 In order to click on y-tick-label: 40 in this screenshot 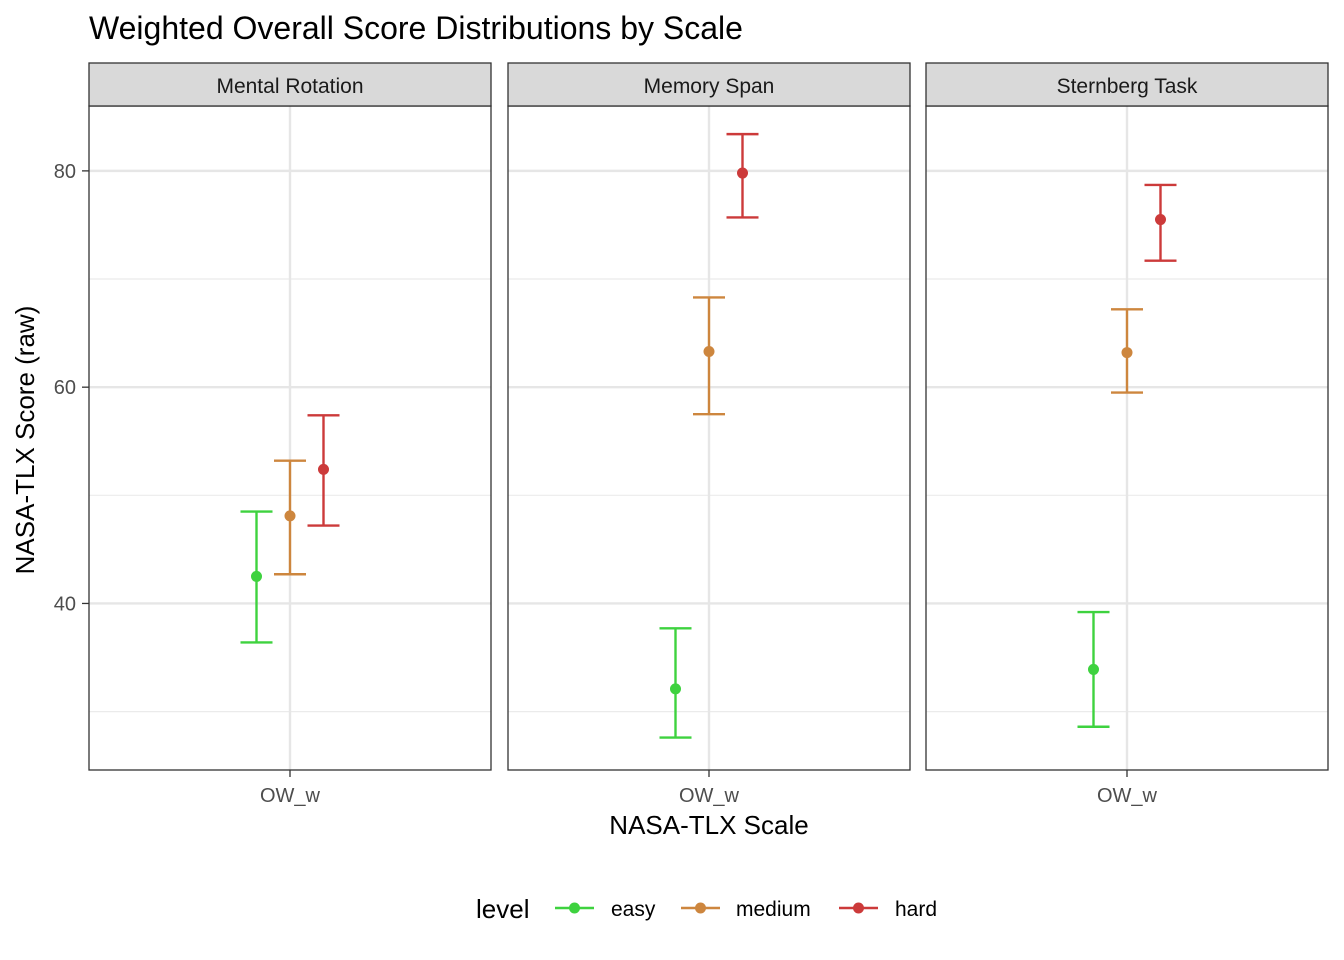, I will do `click(65, 604)`.